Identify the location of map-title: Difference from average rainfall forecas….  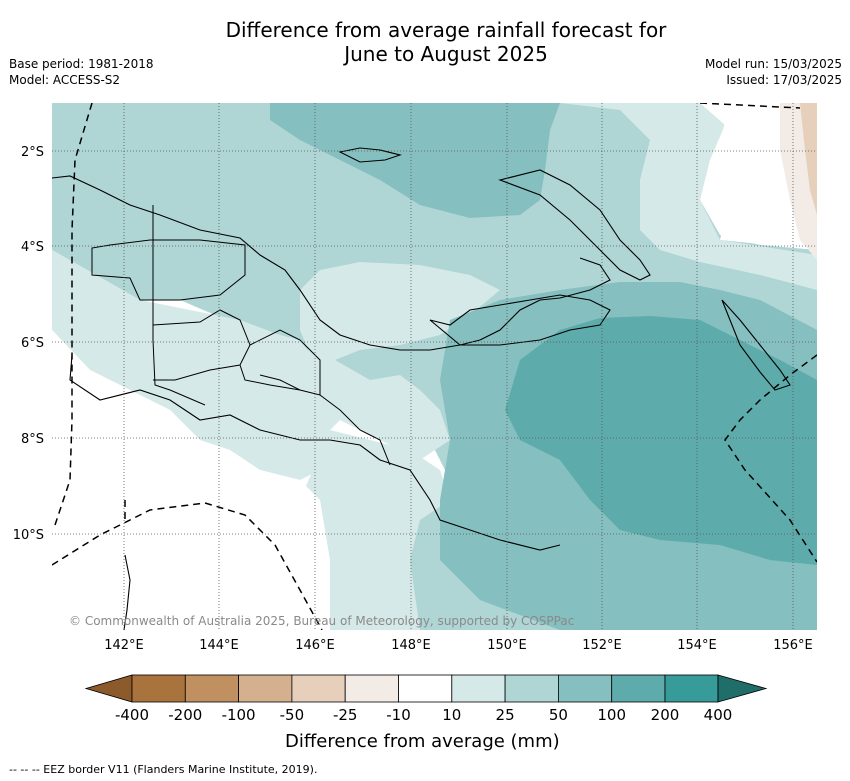
(425, 42).